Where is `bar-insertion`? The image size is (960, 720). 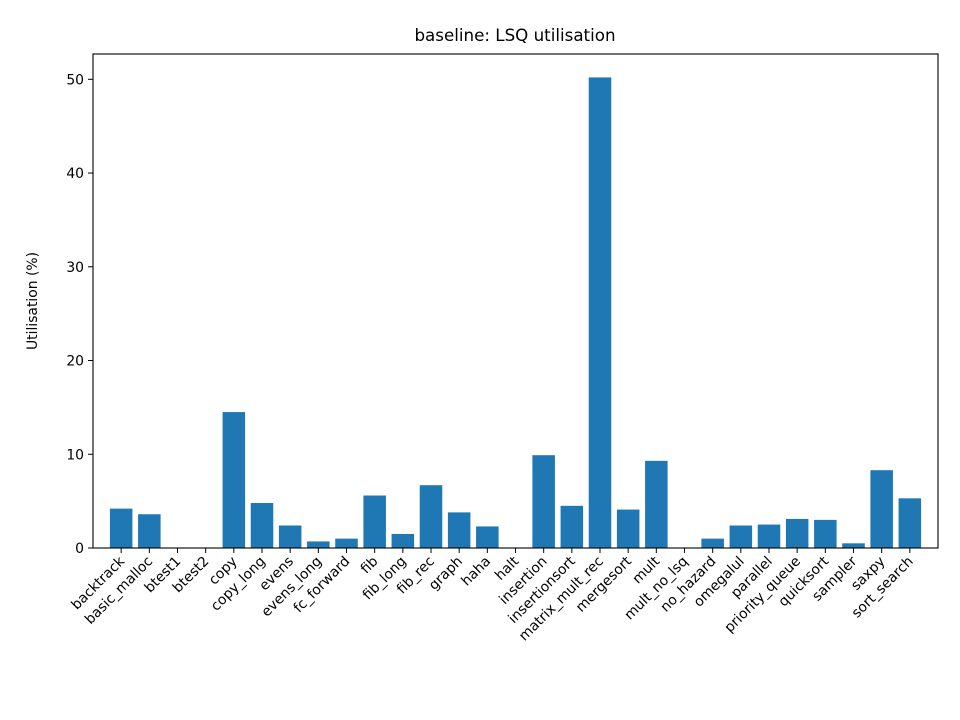
bar-insertion is located at coordinates (543, 501).